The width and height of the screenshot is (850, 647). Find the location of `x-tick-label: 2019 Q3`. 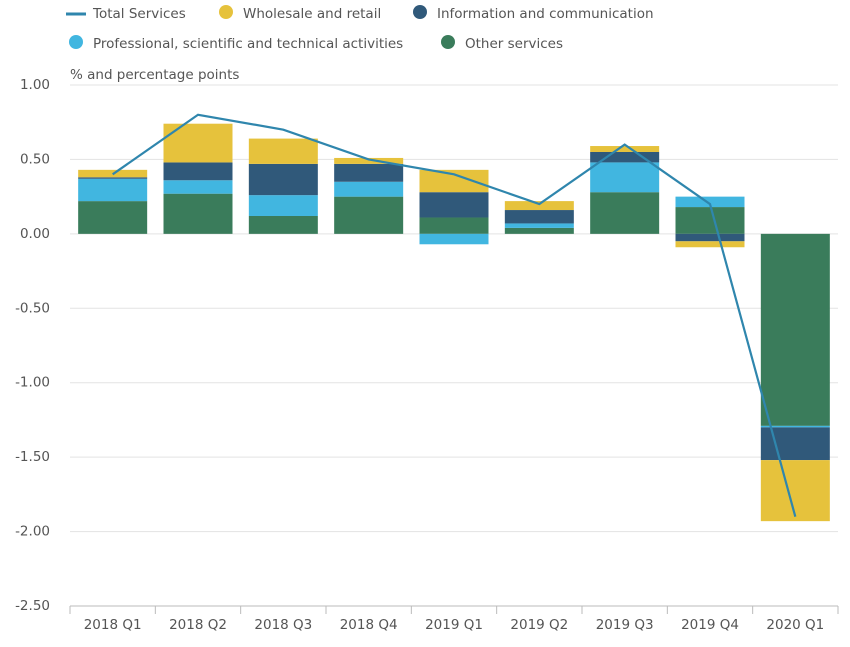

x-tick-label: 2019 Q3 is located at coordinates (625, 625).